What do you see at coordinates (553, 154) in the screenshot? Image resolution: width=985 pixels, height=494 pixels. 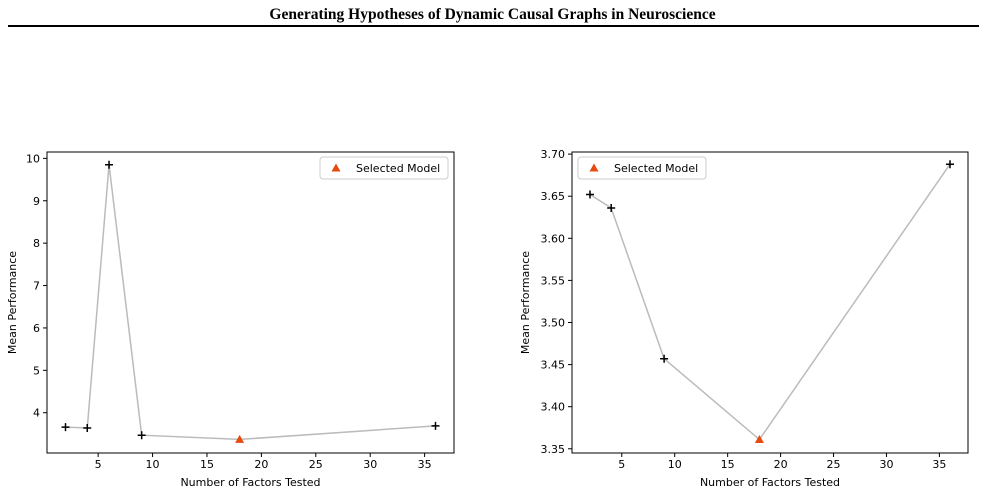 I see `y-tick-label: 3.70` at bounding box center [553, 154].